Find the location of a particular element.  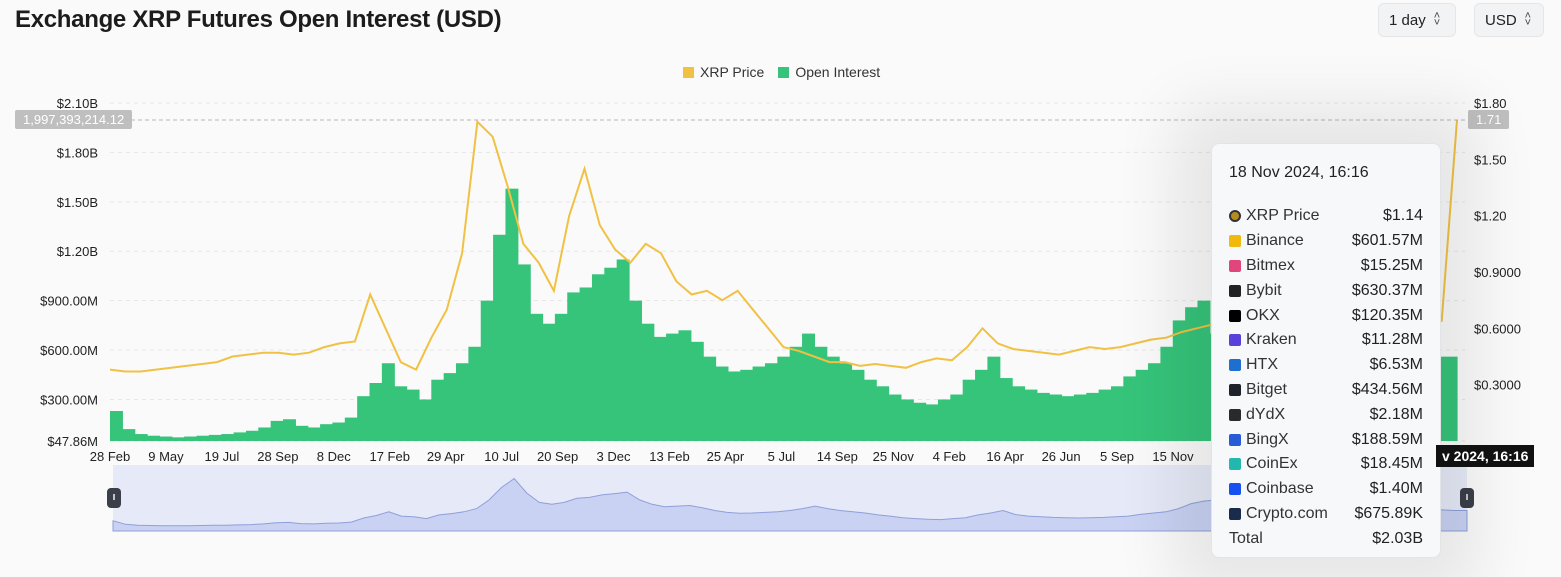

binance-icon is located at coordinates (1235, 241).